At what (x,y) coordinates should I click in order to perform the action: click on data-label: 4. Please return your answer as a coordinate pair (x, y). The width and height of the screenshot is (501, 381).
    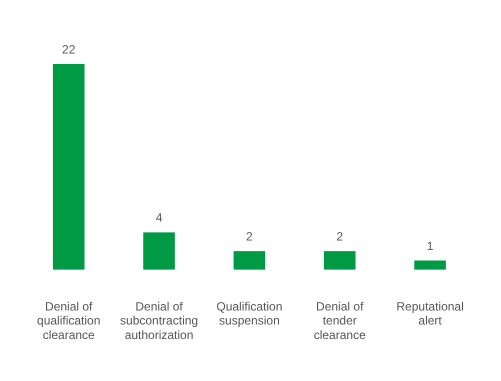
    Looking at the image, I should click on (159, 217).